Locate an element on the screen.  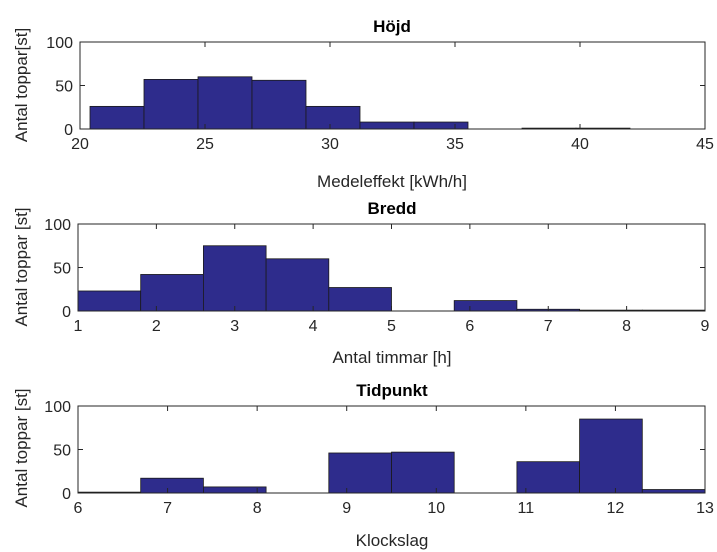
subplot-title: Bredd is located at coordinates (391, 208).